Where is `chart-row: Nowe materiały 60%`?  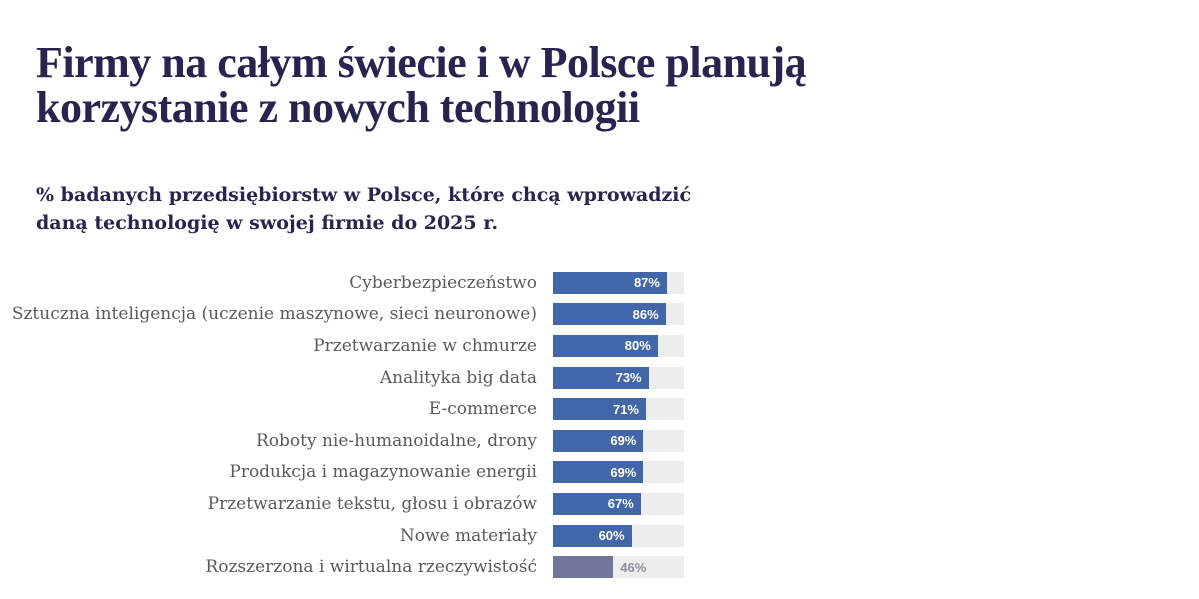 chart-row: Nowe materiały 60% is located at coordinates (380, 536).